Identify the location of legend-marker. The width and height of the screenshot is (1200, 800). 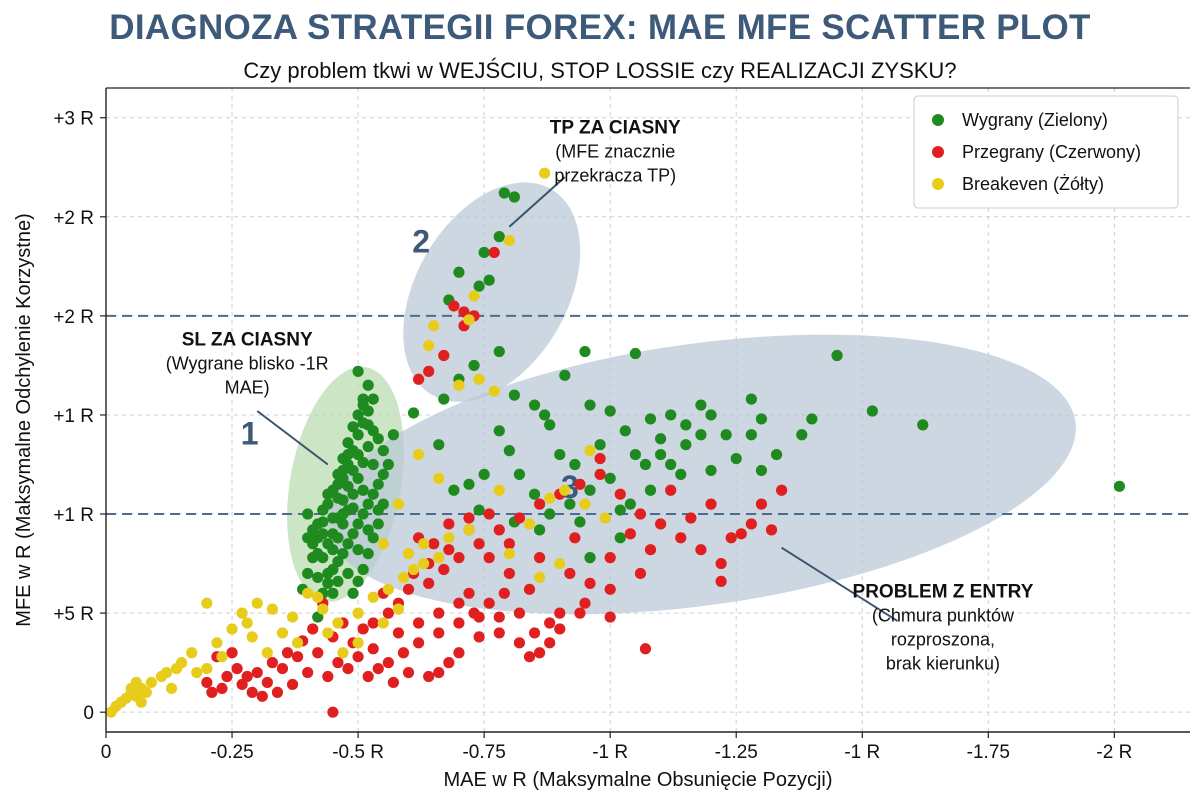
(938, 184).